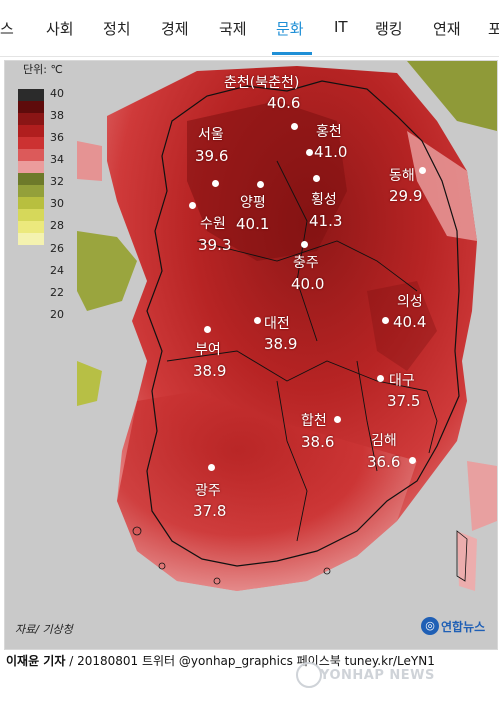 The image size is (499, 709). Describe the element at coordinates (7, 29) in the screenshot. I see `nav-item-partial-left: 스` at that location.